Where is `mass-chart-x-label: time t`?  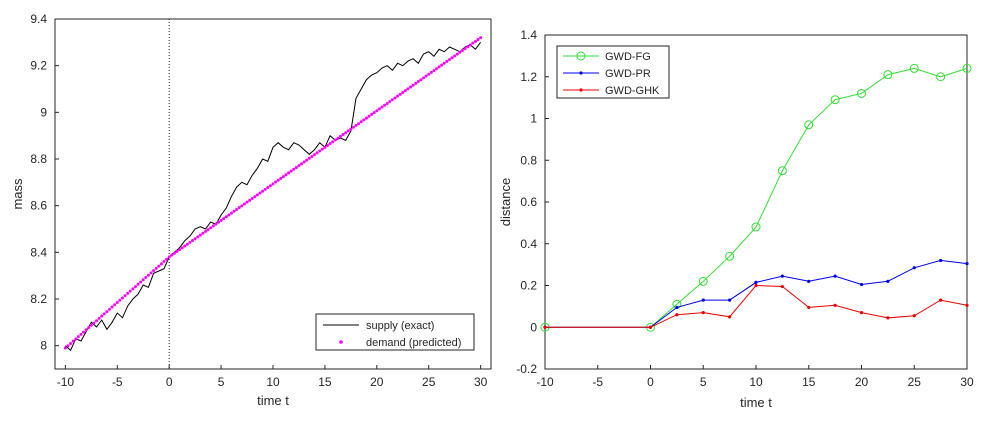
mass-chart-x-label: time t is located at coordinates (273, 400).